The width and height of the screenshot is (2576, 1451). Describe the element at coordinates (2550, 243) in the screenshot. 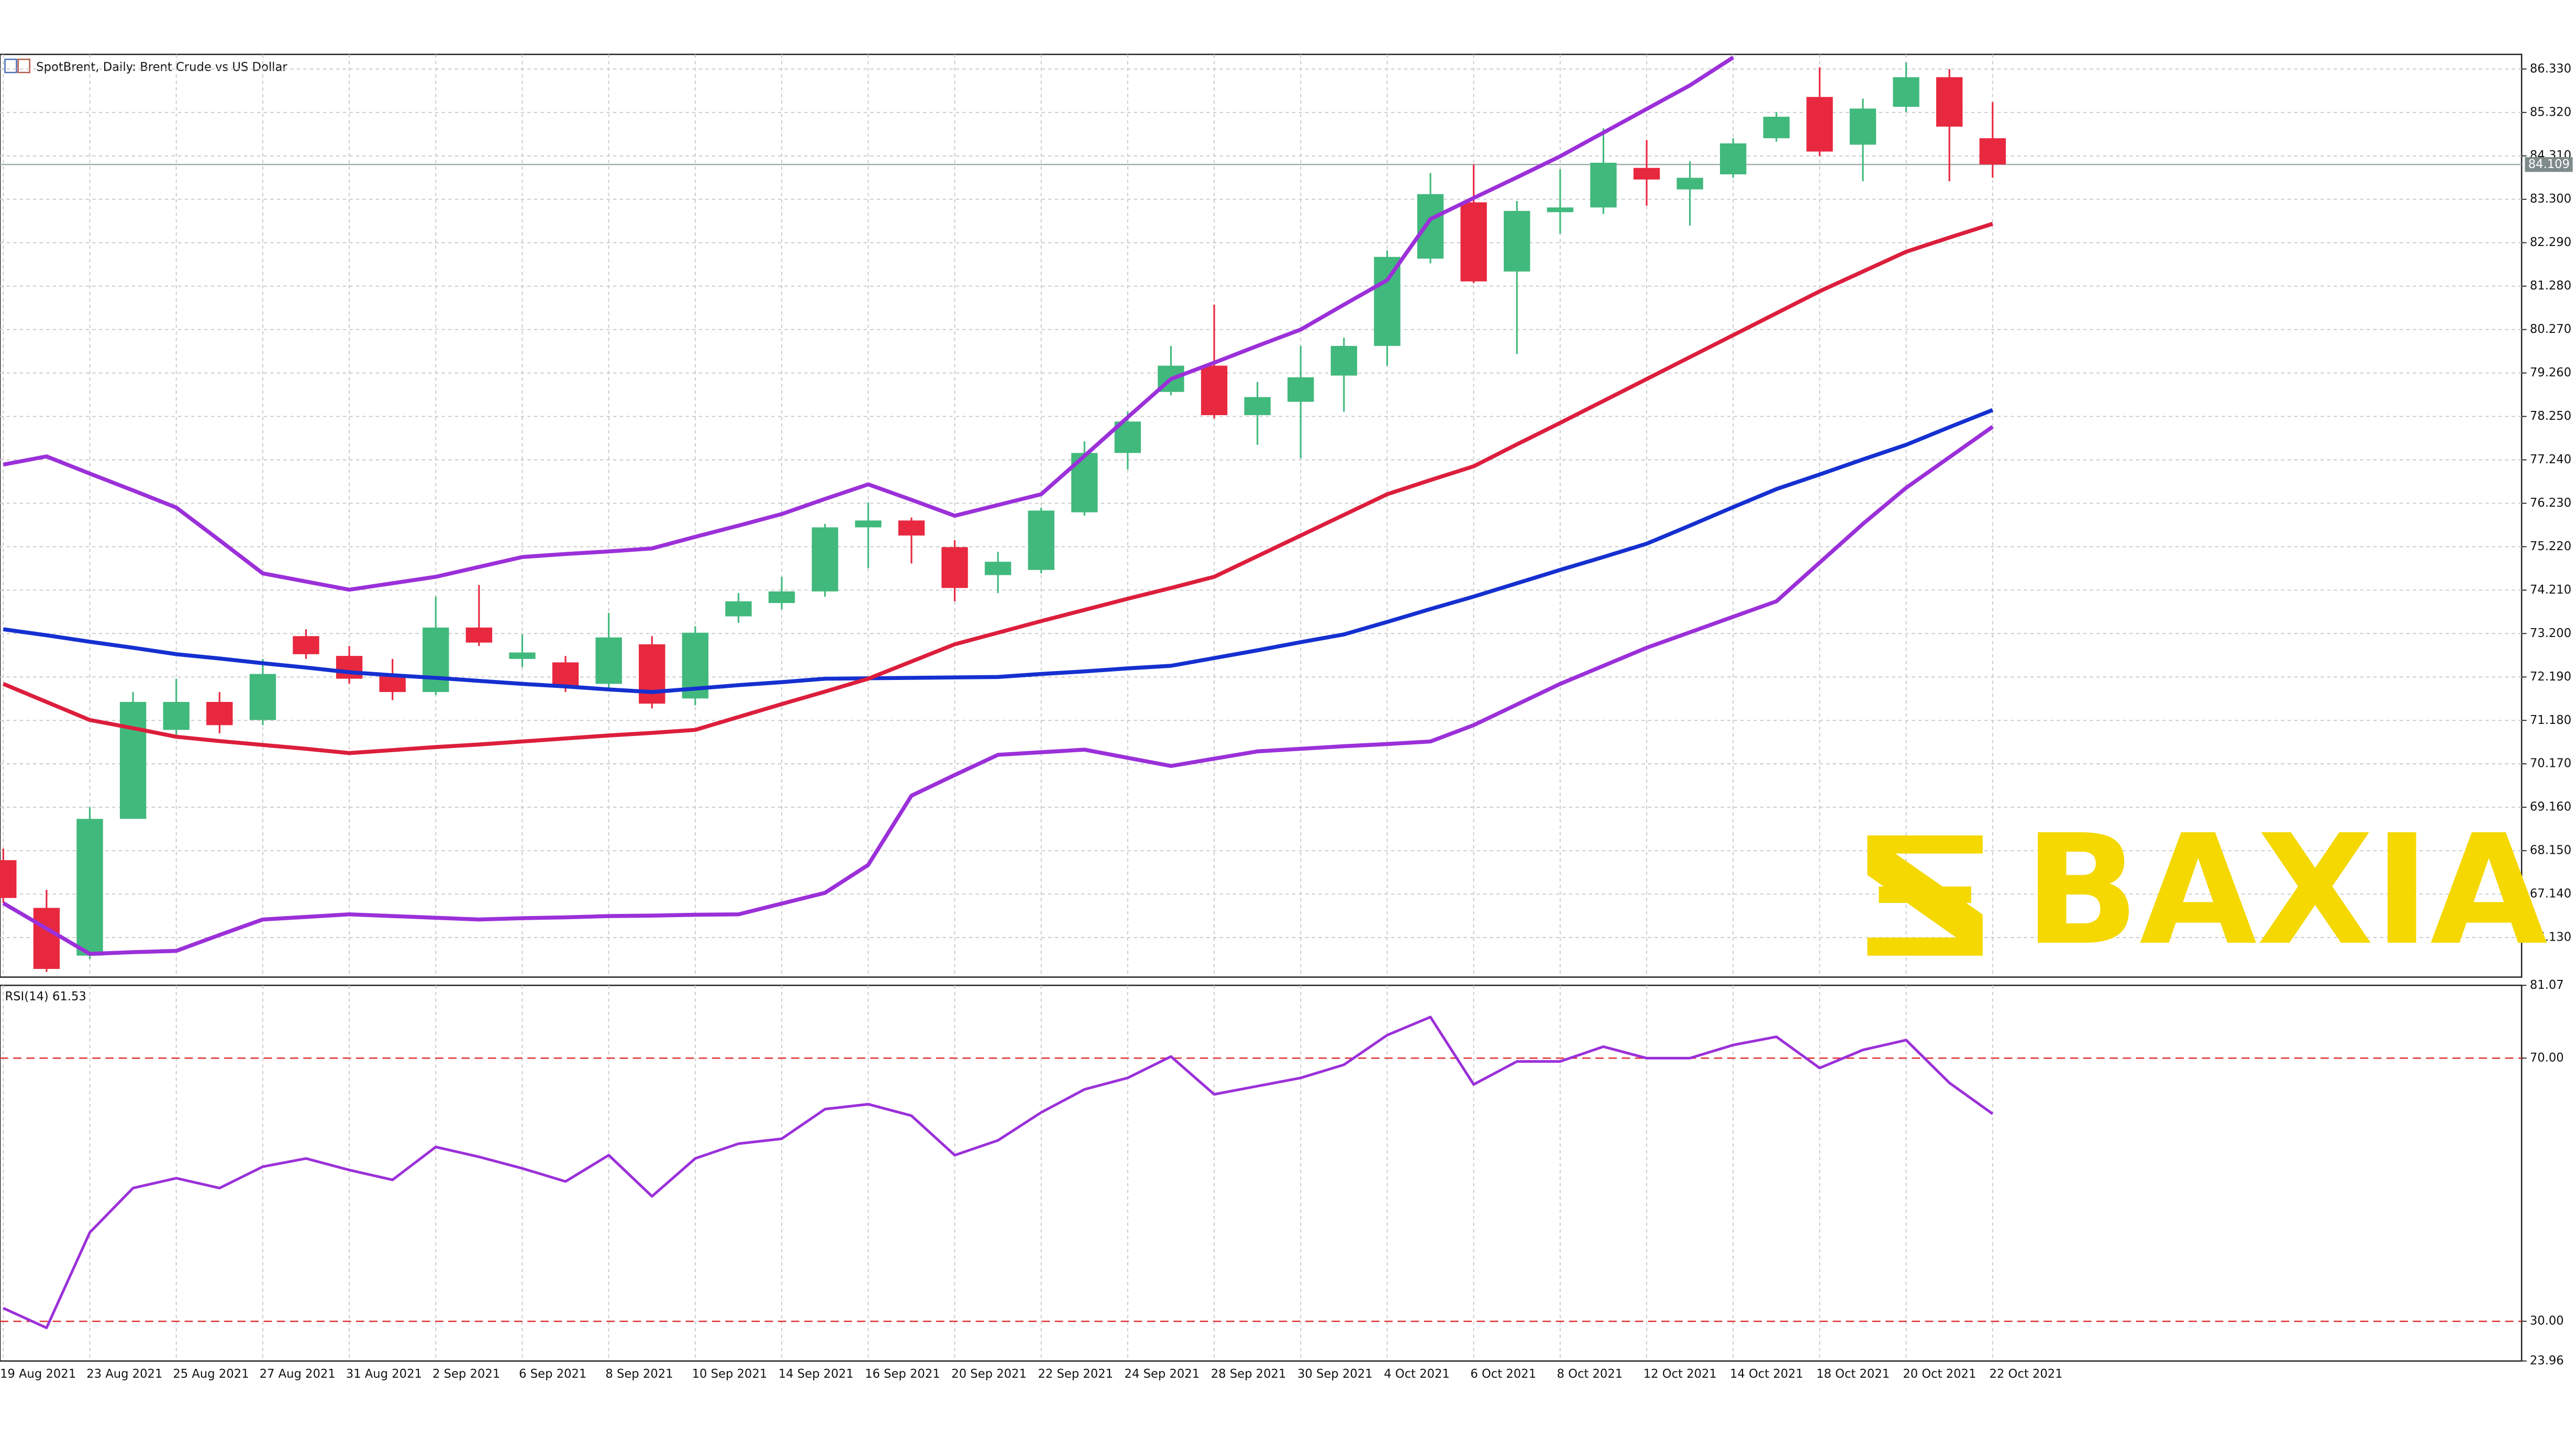

I see `y-tick-label: 82.290` at that location.